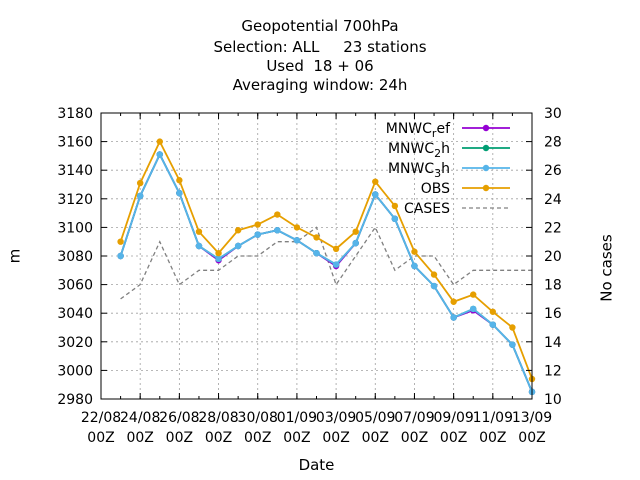  What do you see at coordinates (258, 418) in the screenshot?
I see `x-tick-label-date: 30/08` at bounding box center [258, 418].